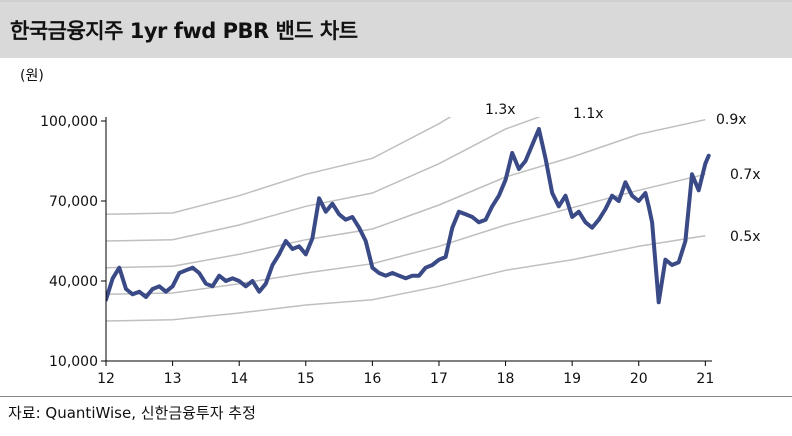 Image resolution: width=792 pixels, height=436 pixels. What do you see at coordinates (306, 379) in the screenshot?
I see `x-tick-label: 15` at bounding box center [306, 379].